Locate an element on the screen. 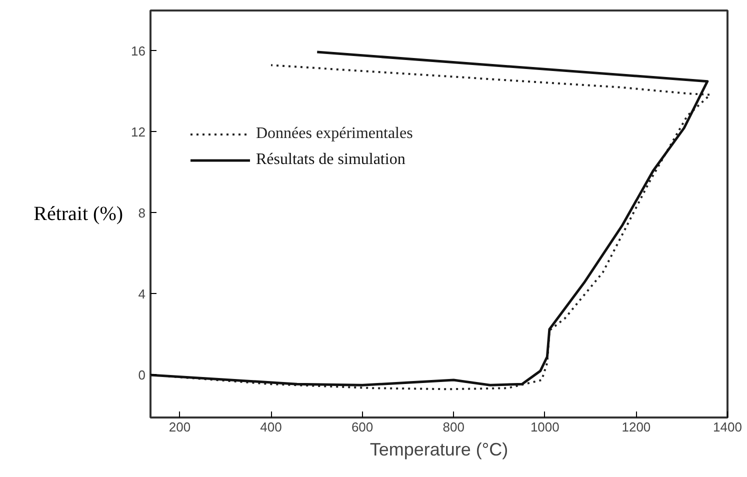  x-tick-label: 1400 is located at coordinates (727, 427).